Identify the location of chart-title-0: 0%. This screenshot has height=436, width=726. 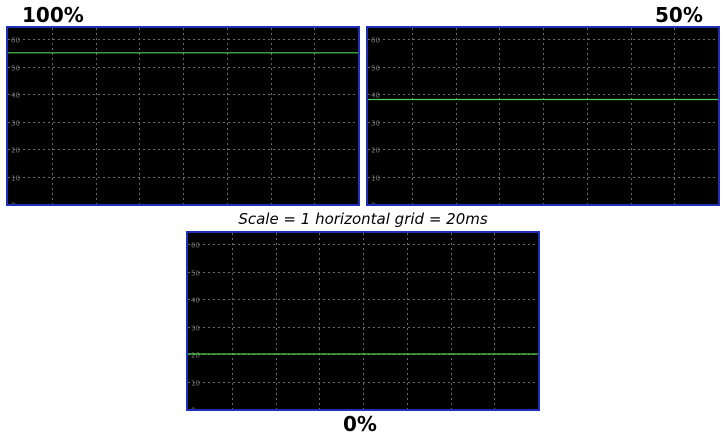
(360, 424).